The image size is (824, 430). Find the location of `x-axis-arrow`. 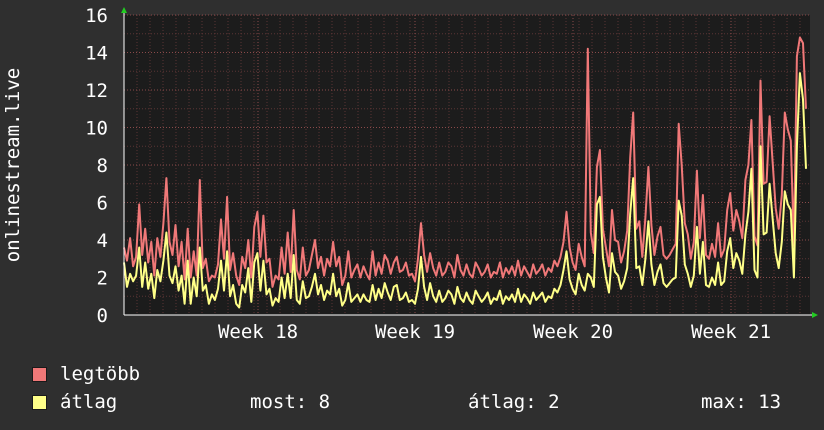

x-axis-arrow is located at coordinates (815, 315).